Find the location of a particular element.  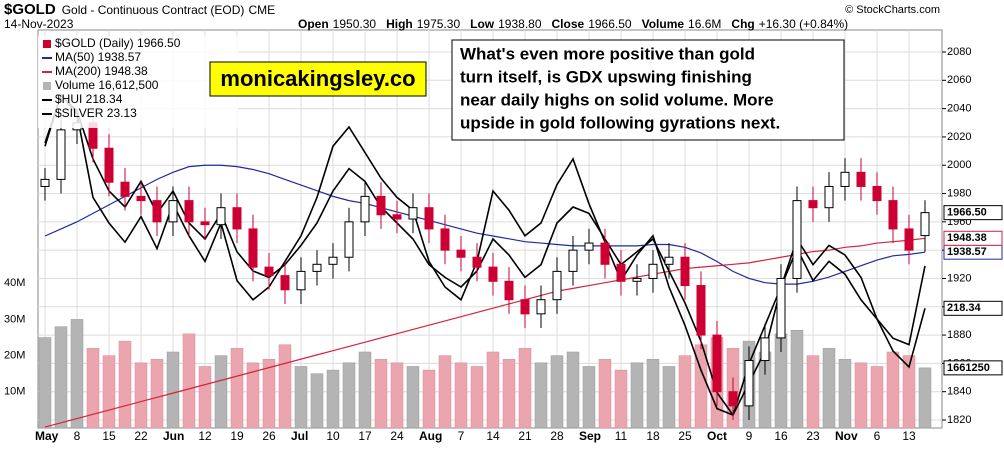

value-tag-label: 1966.50 is located at coordinates (967, 213).